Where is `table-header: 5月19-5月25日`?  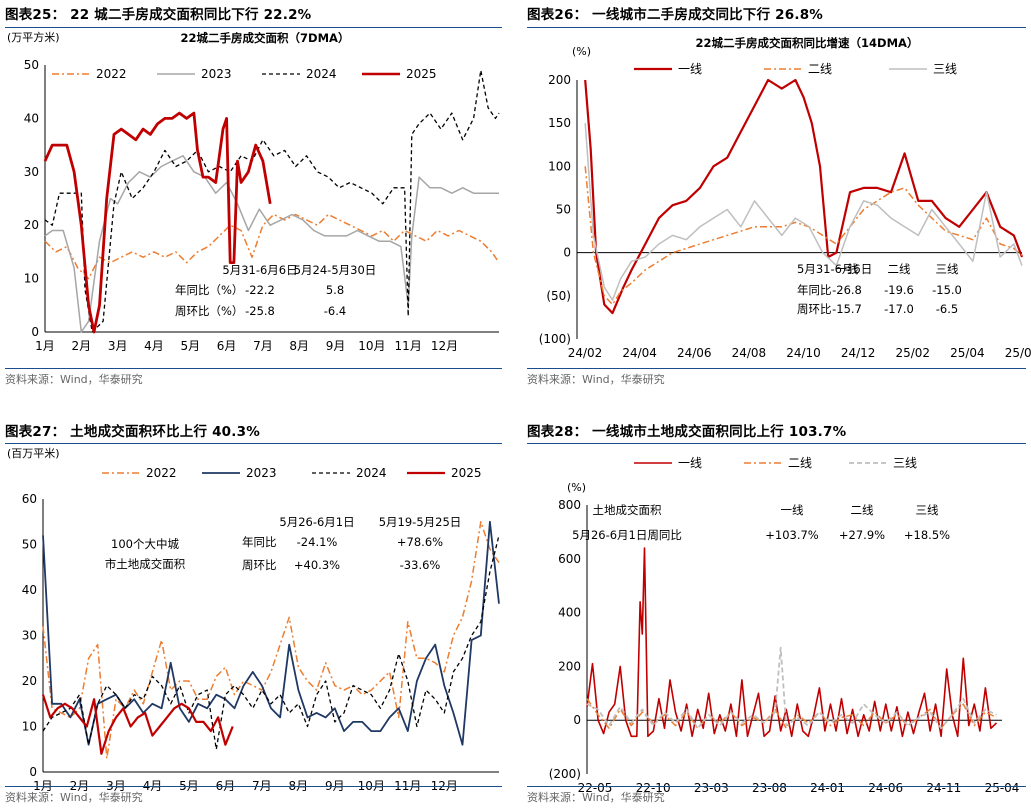
table-header: 5月19-5月25日 is located at coordinates (420, 522).